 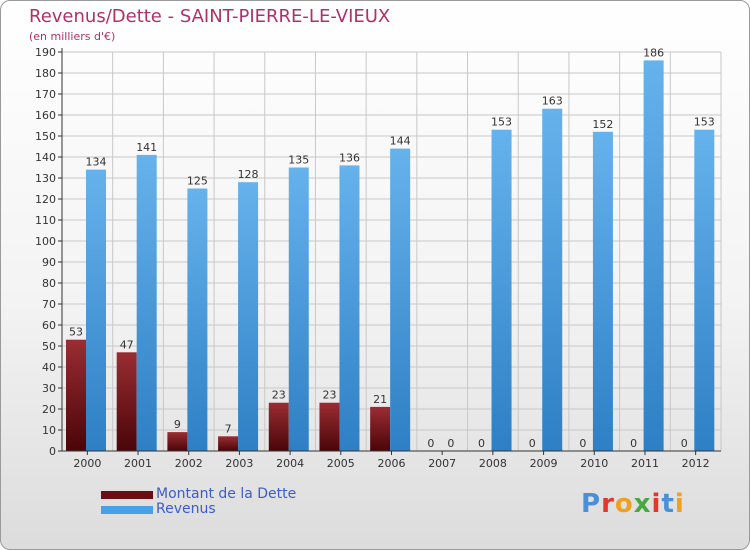 I want to click on legend-swatch-revenus, so click(x=127, y=509).